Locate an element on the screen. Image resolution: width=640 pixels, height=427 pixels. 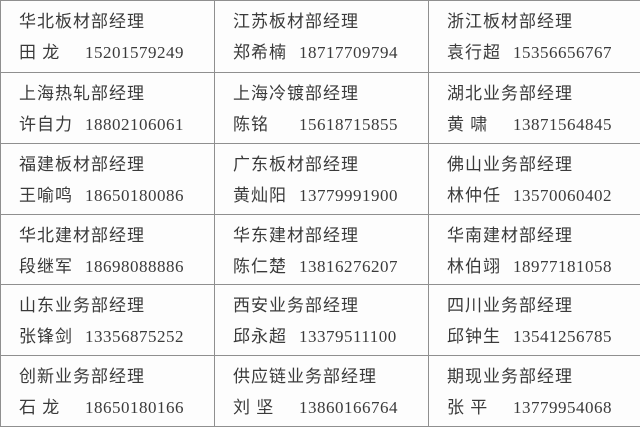
contact-name: 陈铭 is located at coordinates (251, 124).